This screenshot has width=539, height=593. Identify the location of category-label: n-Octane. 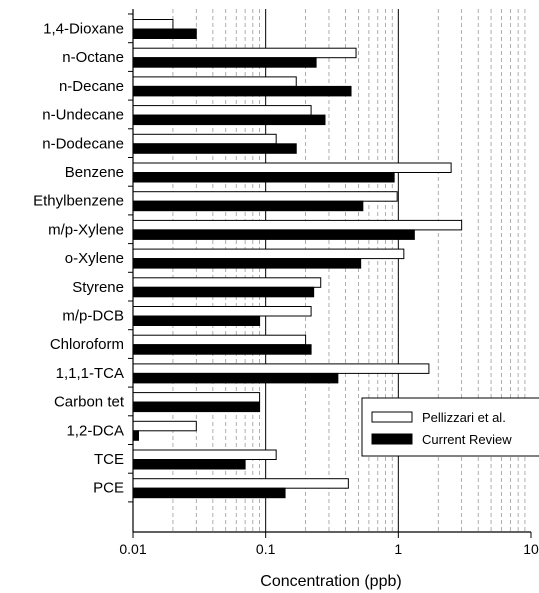
(93, 57).